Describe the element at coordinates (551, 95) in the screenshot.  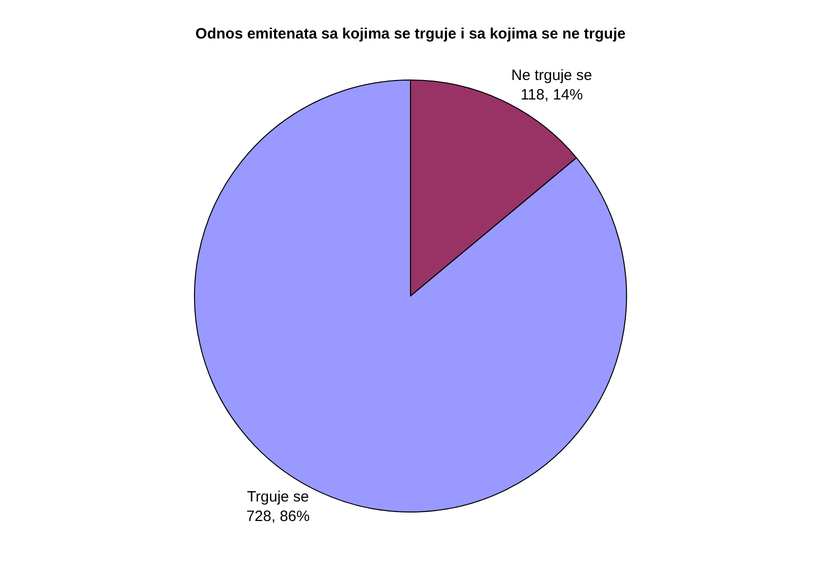
I see `data-label: 118, 14%` at that location.